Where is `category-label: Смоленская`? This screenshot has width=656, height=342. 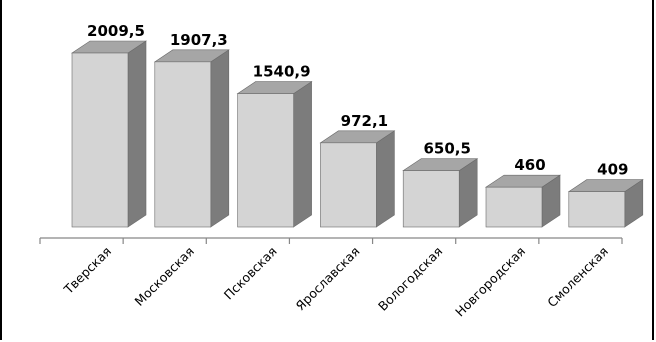 category-label: Смоленская is located at coordinates (577, 277).